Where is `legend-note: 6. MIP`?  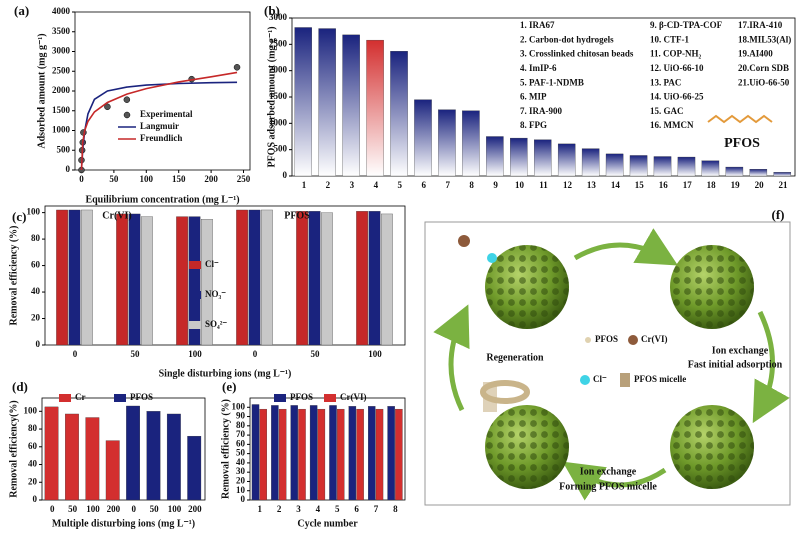 legend-note: 6. MIP is located at coordinates (533, 97).